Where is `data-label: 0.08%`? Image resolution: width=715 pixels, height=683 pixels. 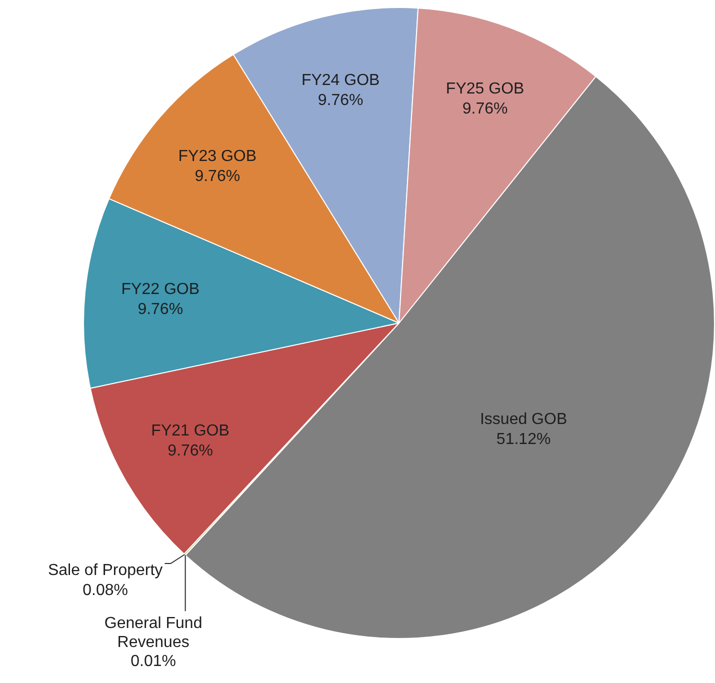
data-label: 0.08% is located at coordinates (105, 590).